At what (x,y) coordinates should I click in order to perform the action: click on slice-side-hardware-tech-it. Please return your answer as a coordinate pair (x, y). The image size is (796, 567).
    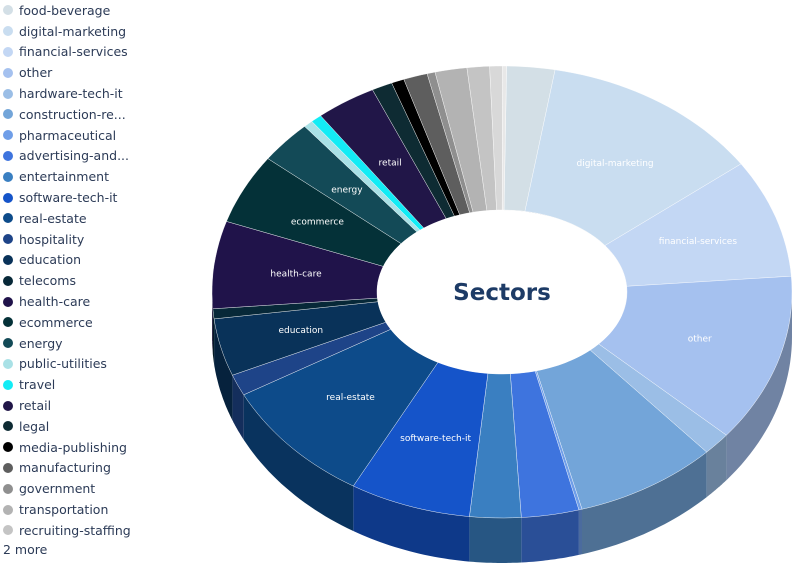
    Looking at the image, I should click on (716, 466).